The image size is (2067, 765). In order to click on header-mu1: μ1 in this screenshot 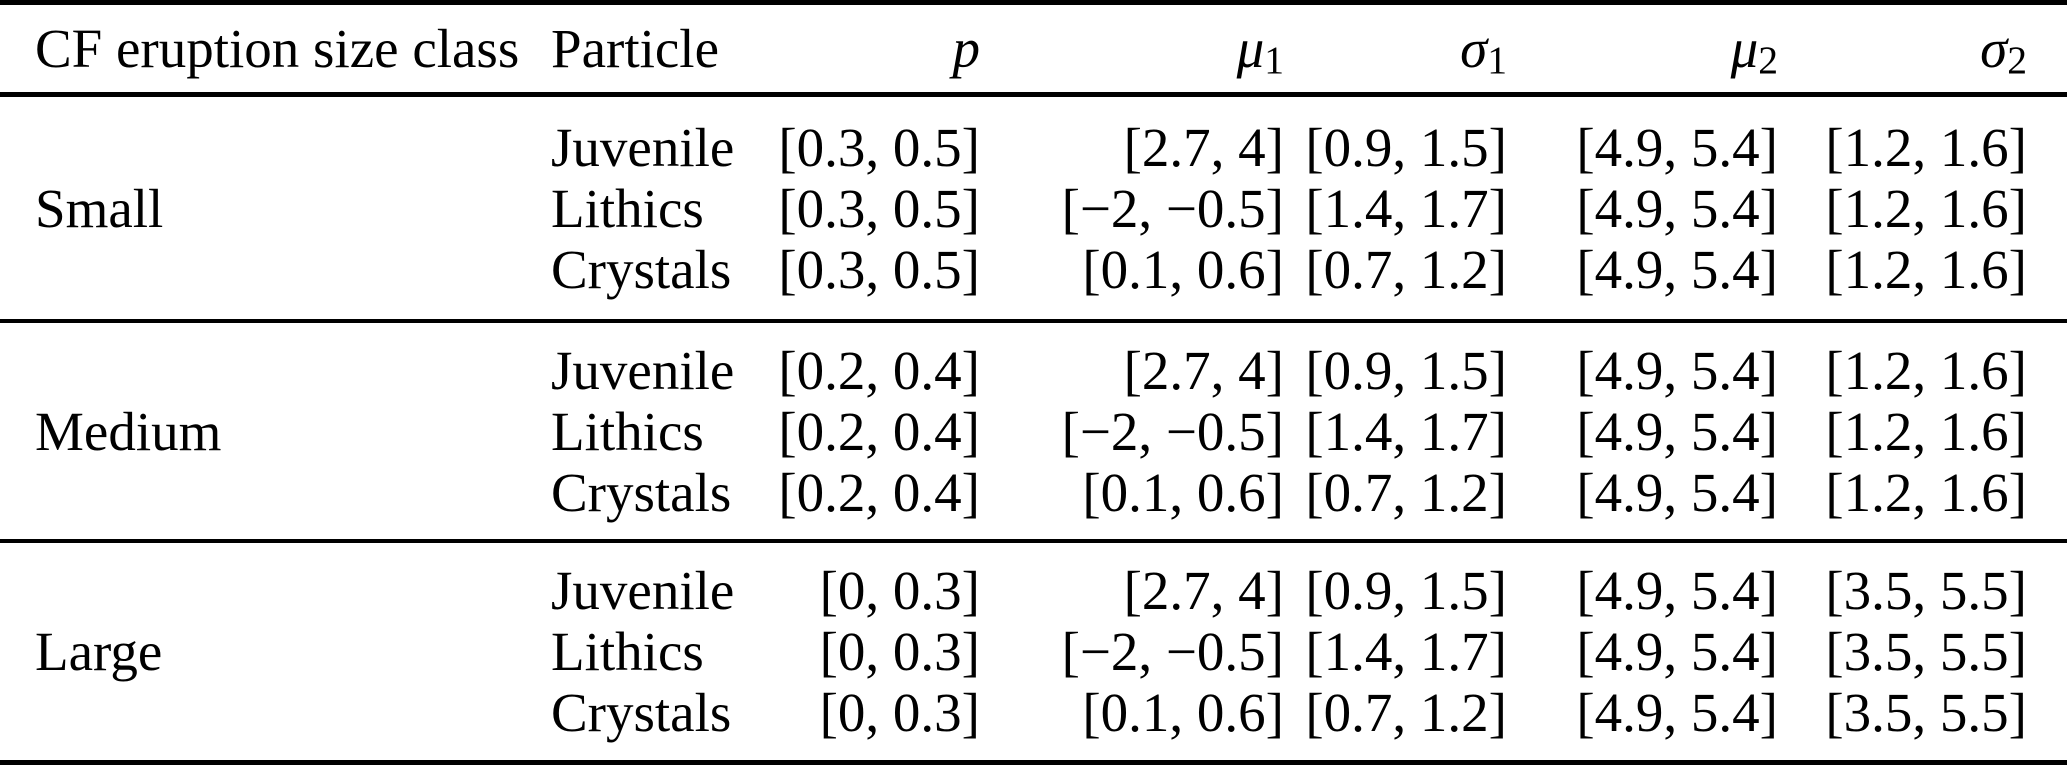, I will do `click(1132, 48)`.